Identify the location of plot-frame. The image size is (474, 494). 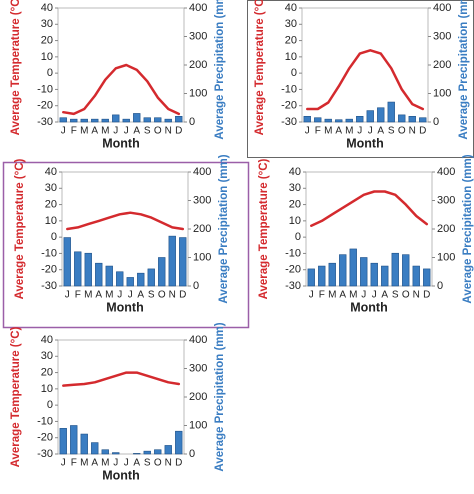
(365, 65).